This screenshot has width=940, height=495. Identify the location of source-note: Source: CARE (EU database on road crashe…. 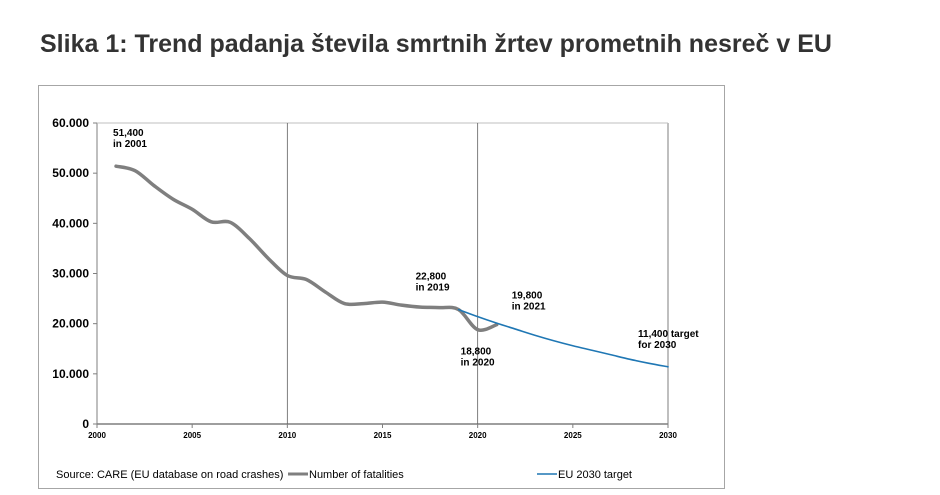
(169, 475).